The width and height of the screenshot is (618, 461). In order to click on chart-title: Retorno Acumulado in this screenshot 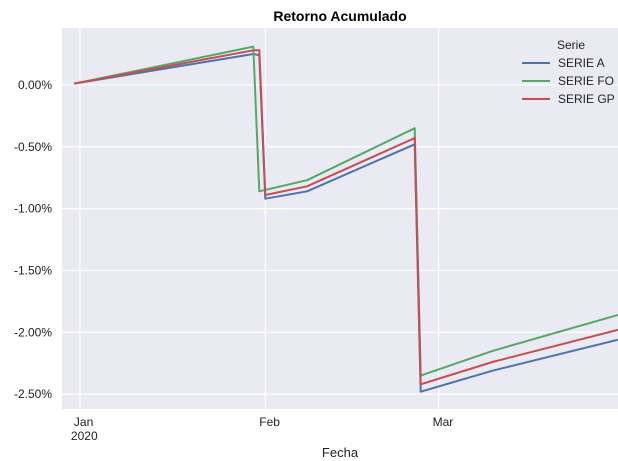, I will do `click(339, 16)`.